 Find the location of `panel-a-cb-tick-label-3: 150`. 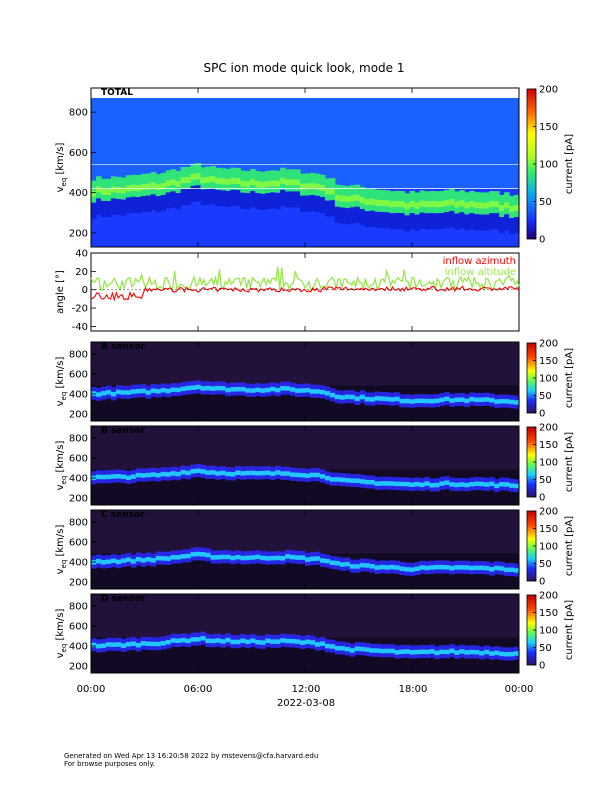

panel-a-cb-tick-label-3: 150 is located at coordinates (548, 361).